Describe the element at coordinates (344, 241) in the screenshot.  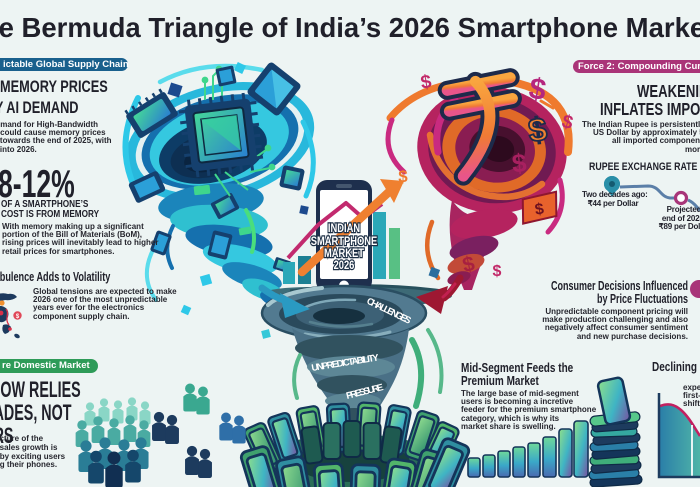
I see `svg-text: SMARTPHONE` at that location.